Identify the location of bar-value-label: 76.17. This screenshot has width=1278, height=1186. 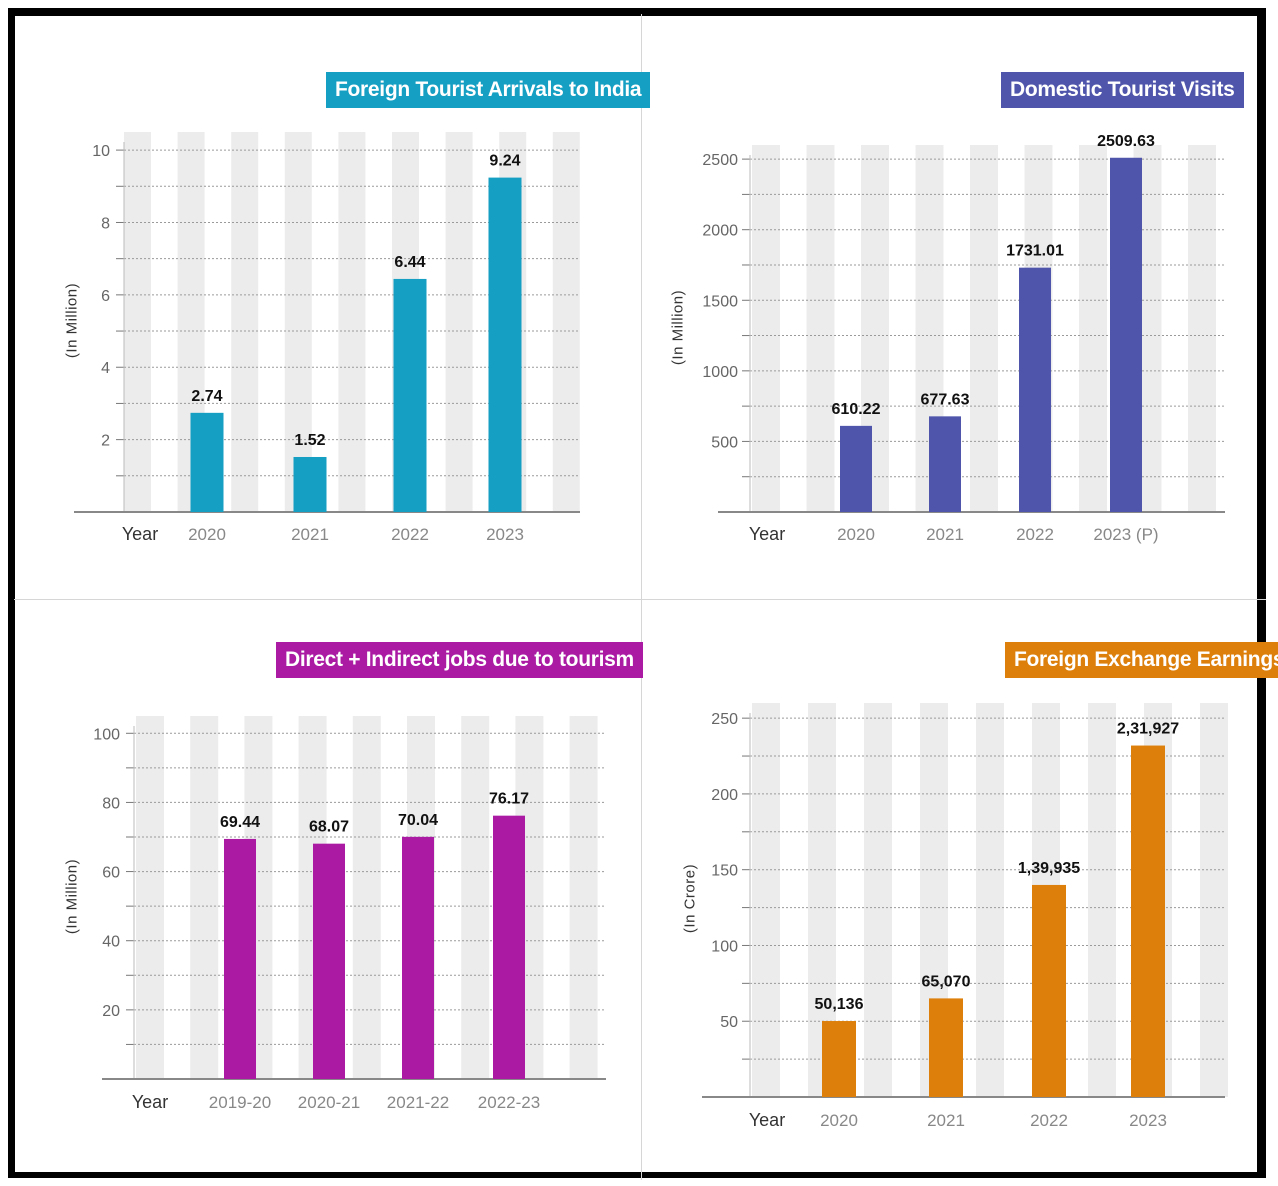
(509, 799).